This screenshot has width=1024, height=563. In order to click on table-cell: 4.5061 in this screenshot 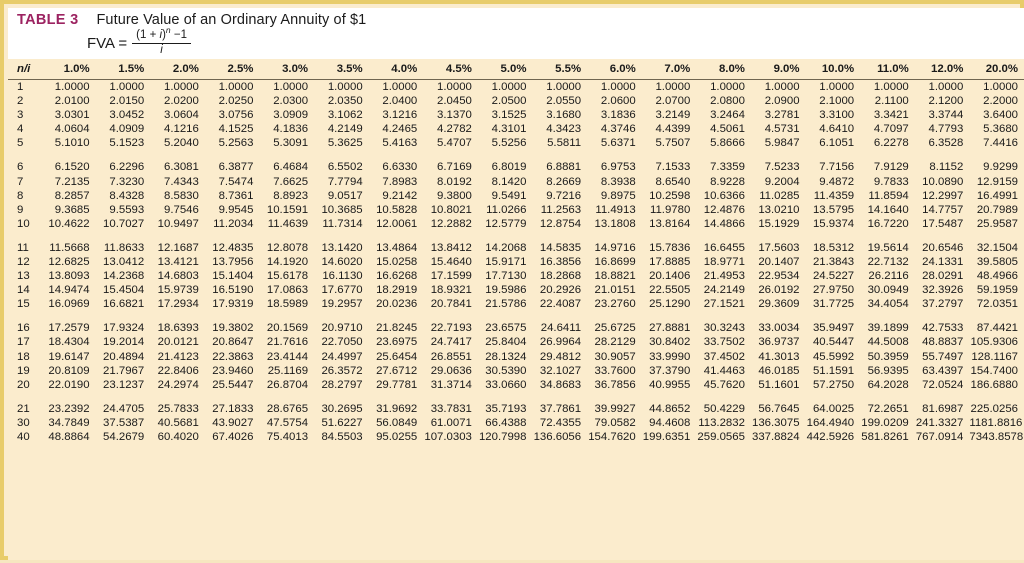, I will do `click(727, 129)`.